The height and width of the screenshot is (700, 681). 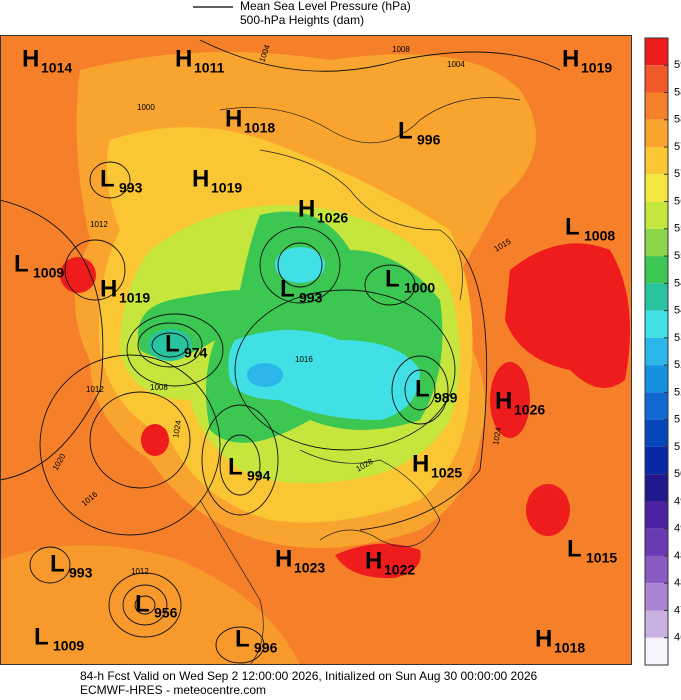 What do you see at coordinates (677, 174) in the screenshot?
I see `colorbar-label: 570` at bounding box center [677, 174].